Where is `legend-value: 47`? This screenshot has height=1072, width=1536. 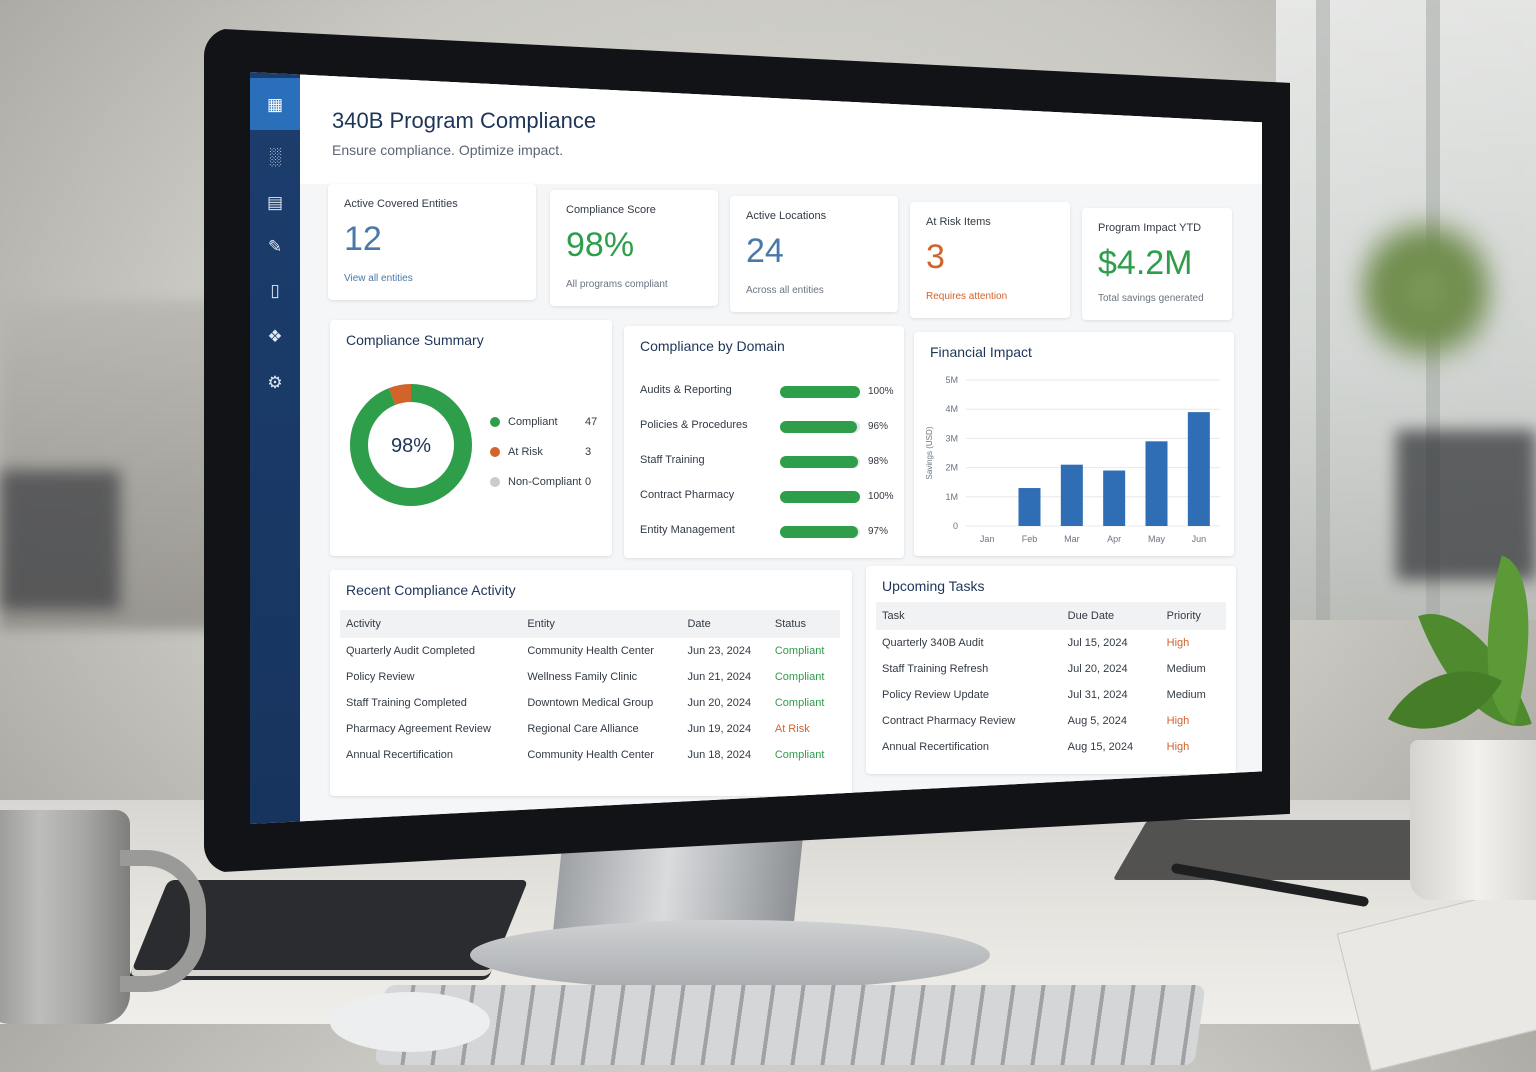
legend-value: 47 is located at coordinates (591, 422).